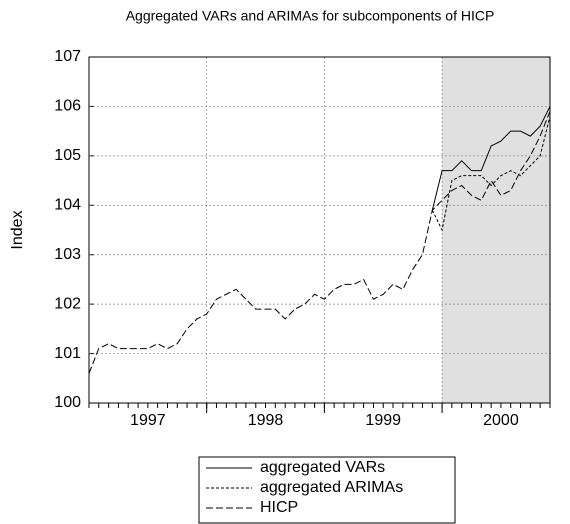 The width and height of the screenshot is (570, 524). I want to click on shaded-region, so click(496, 230).